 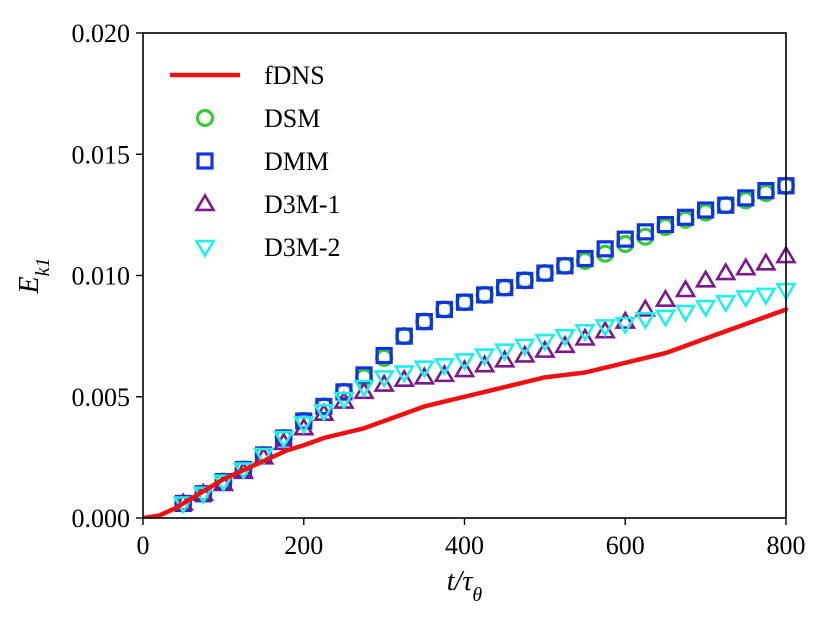 I want to click on x-tick-label: 200, so click(x=303, y=545).